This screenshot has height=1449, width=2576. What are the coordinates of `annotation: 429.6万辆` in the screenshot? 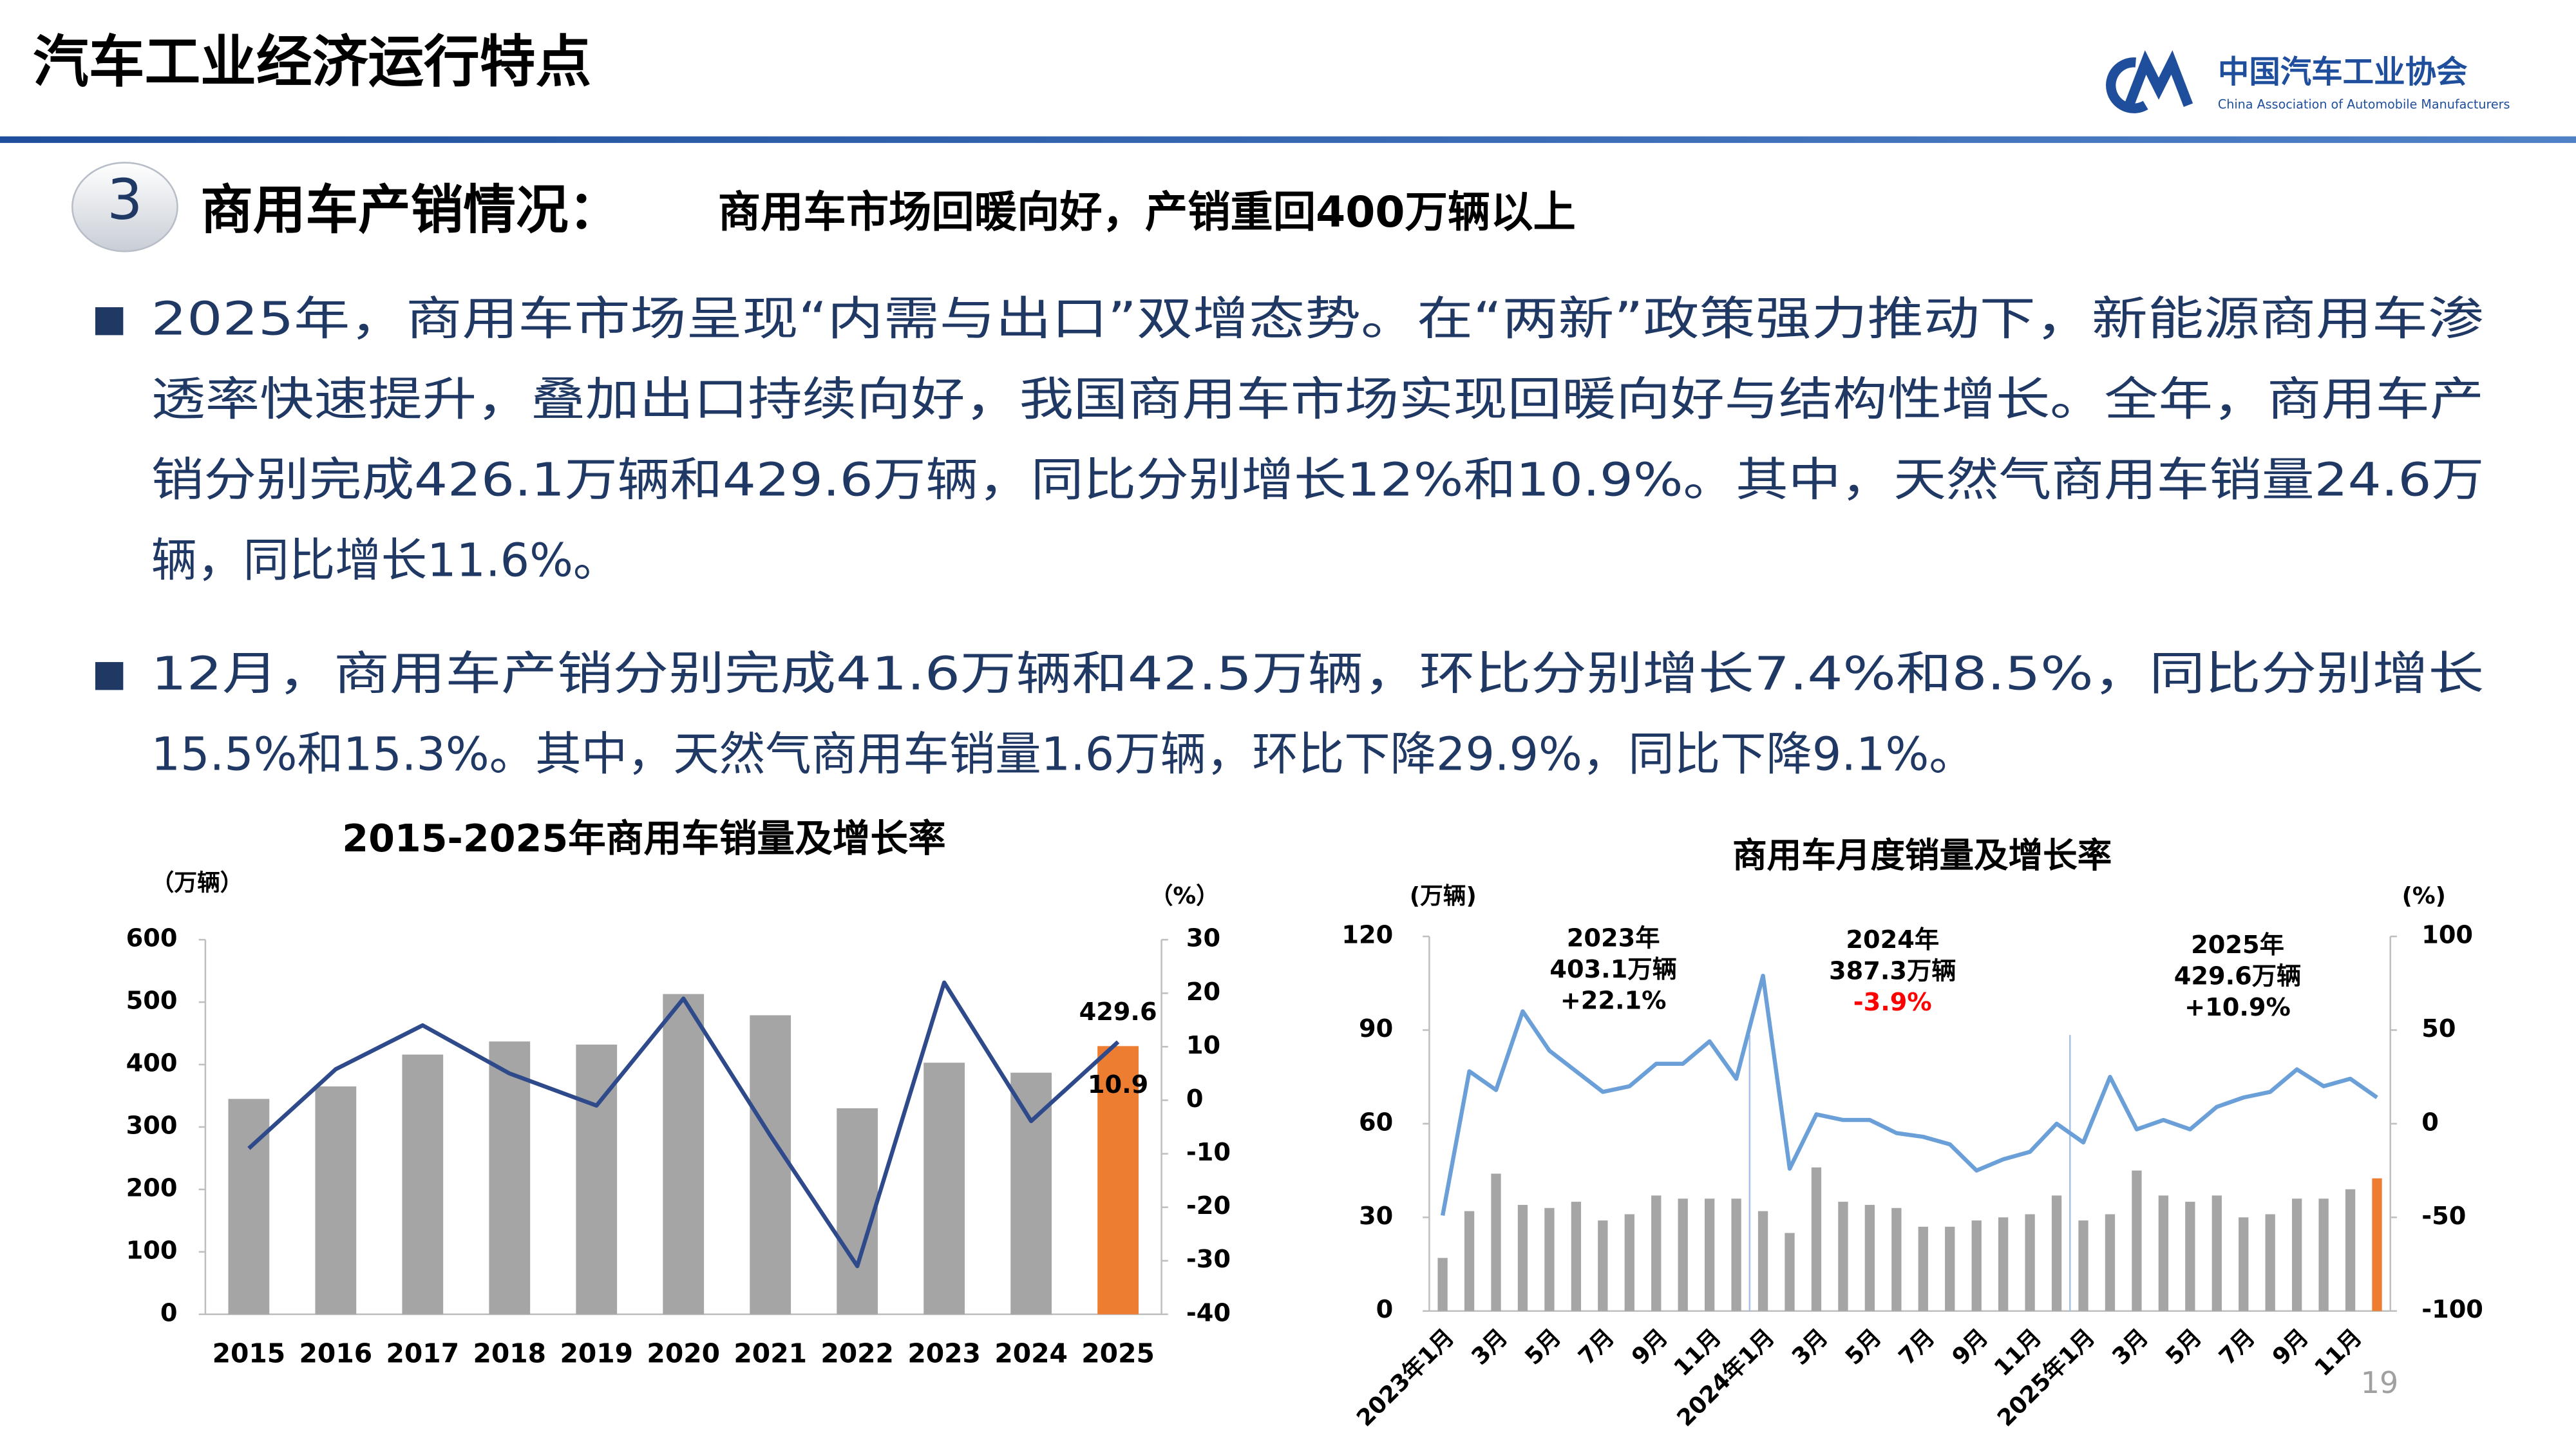 It's located at (2238, 975).